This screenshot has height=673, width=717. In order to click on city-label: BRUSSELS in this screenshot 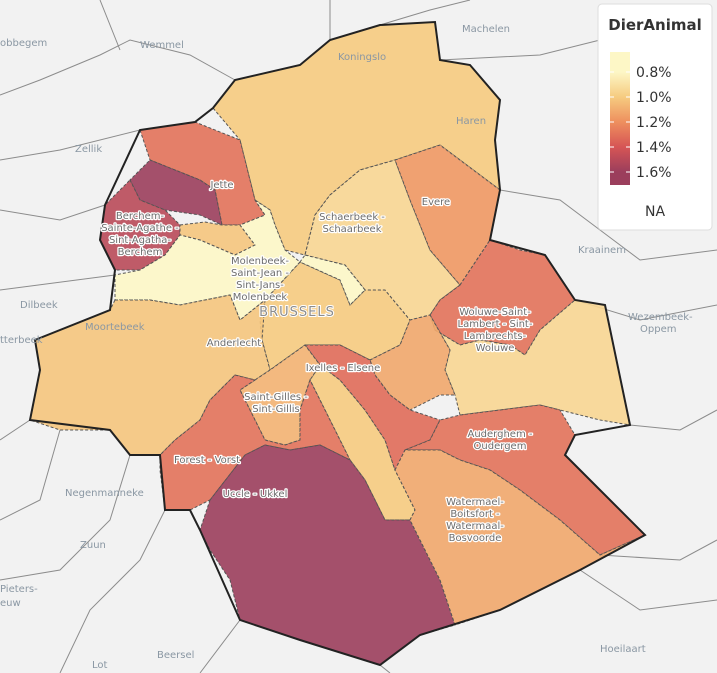, I will do `click(297, 312)`.